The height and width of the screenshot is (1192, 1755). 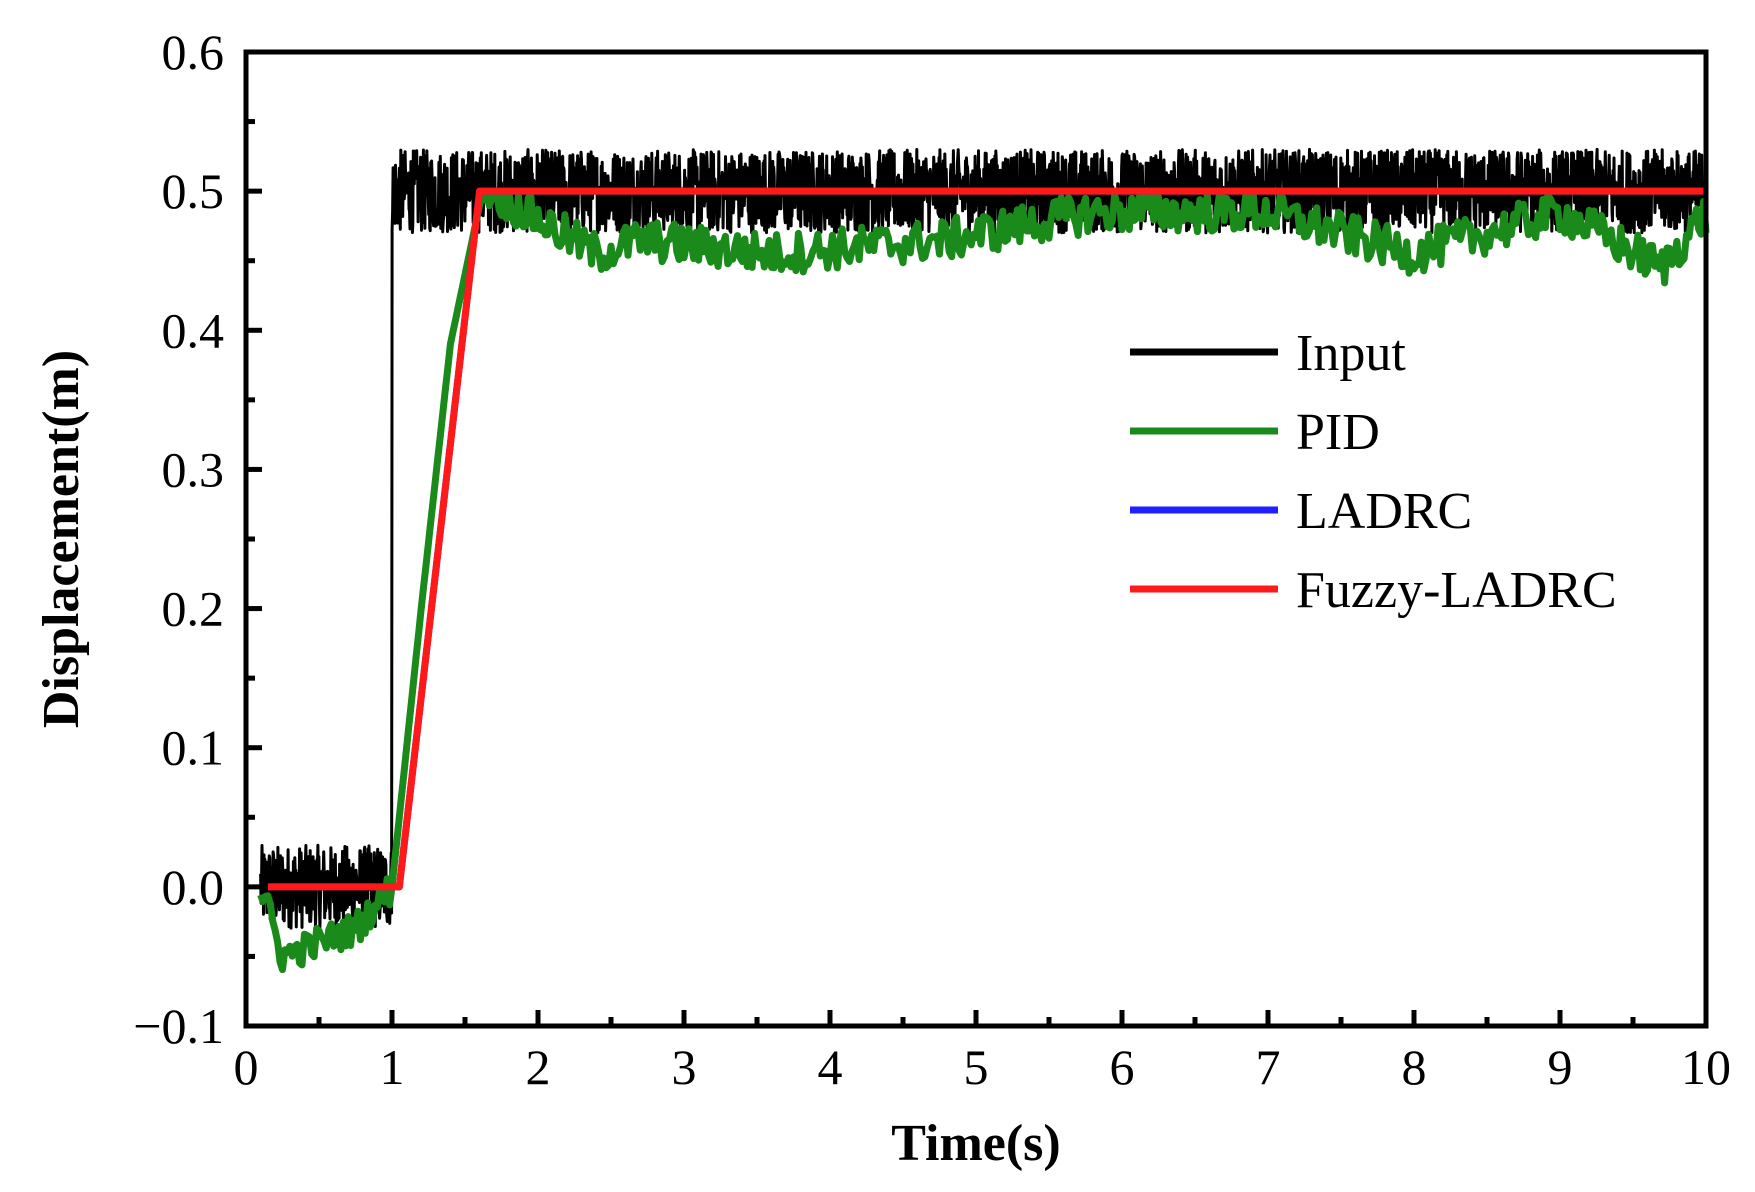 What do you see at coordinates (392, 1067) in the screenshot?
I see `x-tick-label: 1` at bounding box center [392, 1067].